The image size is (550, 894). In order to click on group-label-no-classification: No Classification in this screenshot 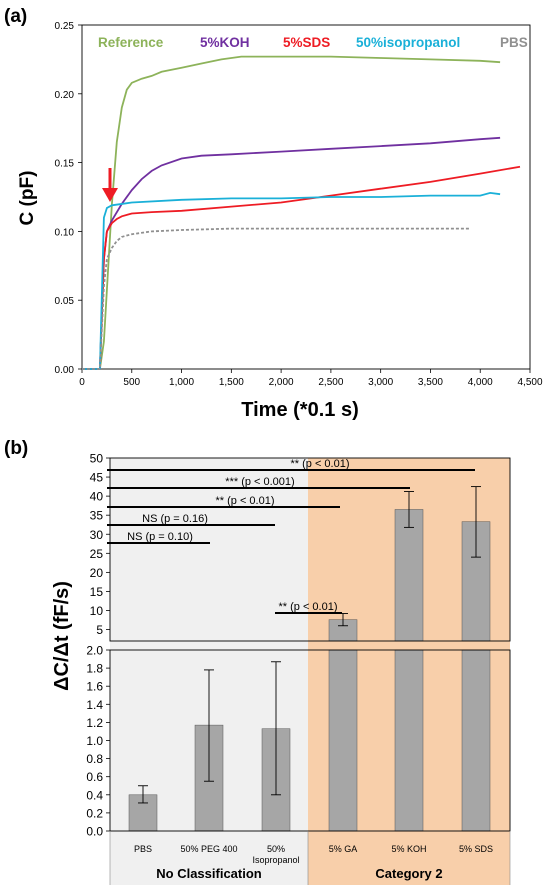, I will do `click(209, 873)`.